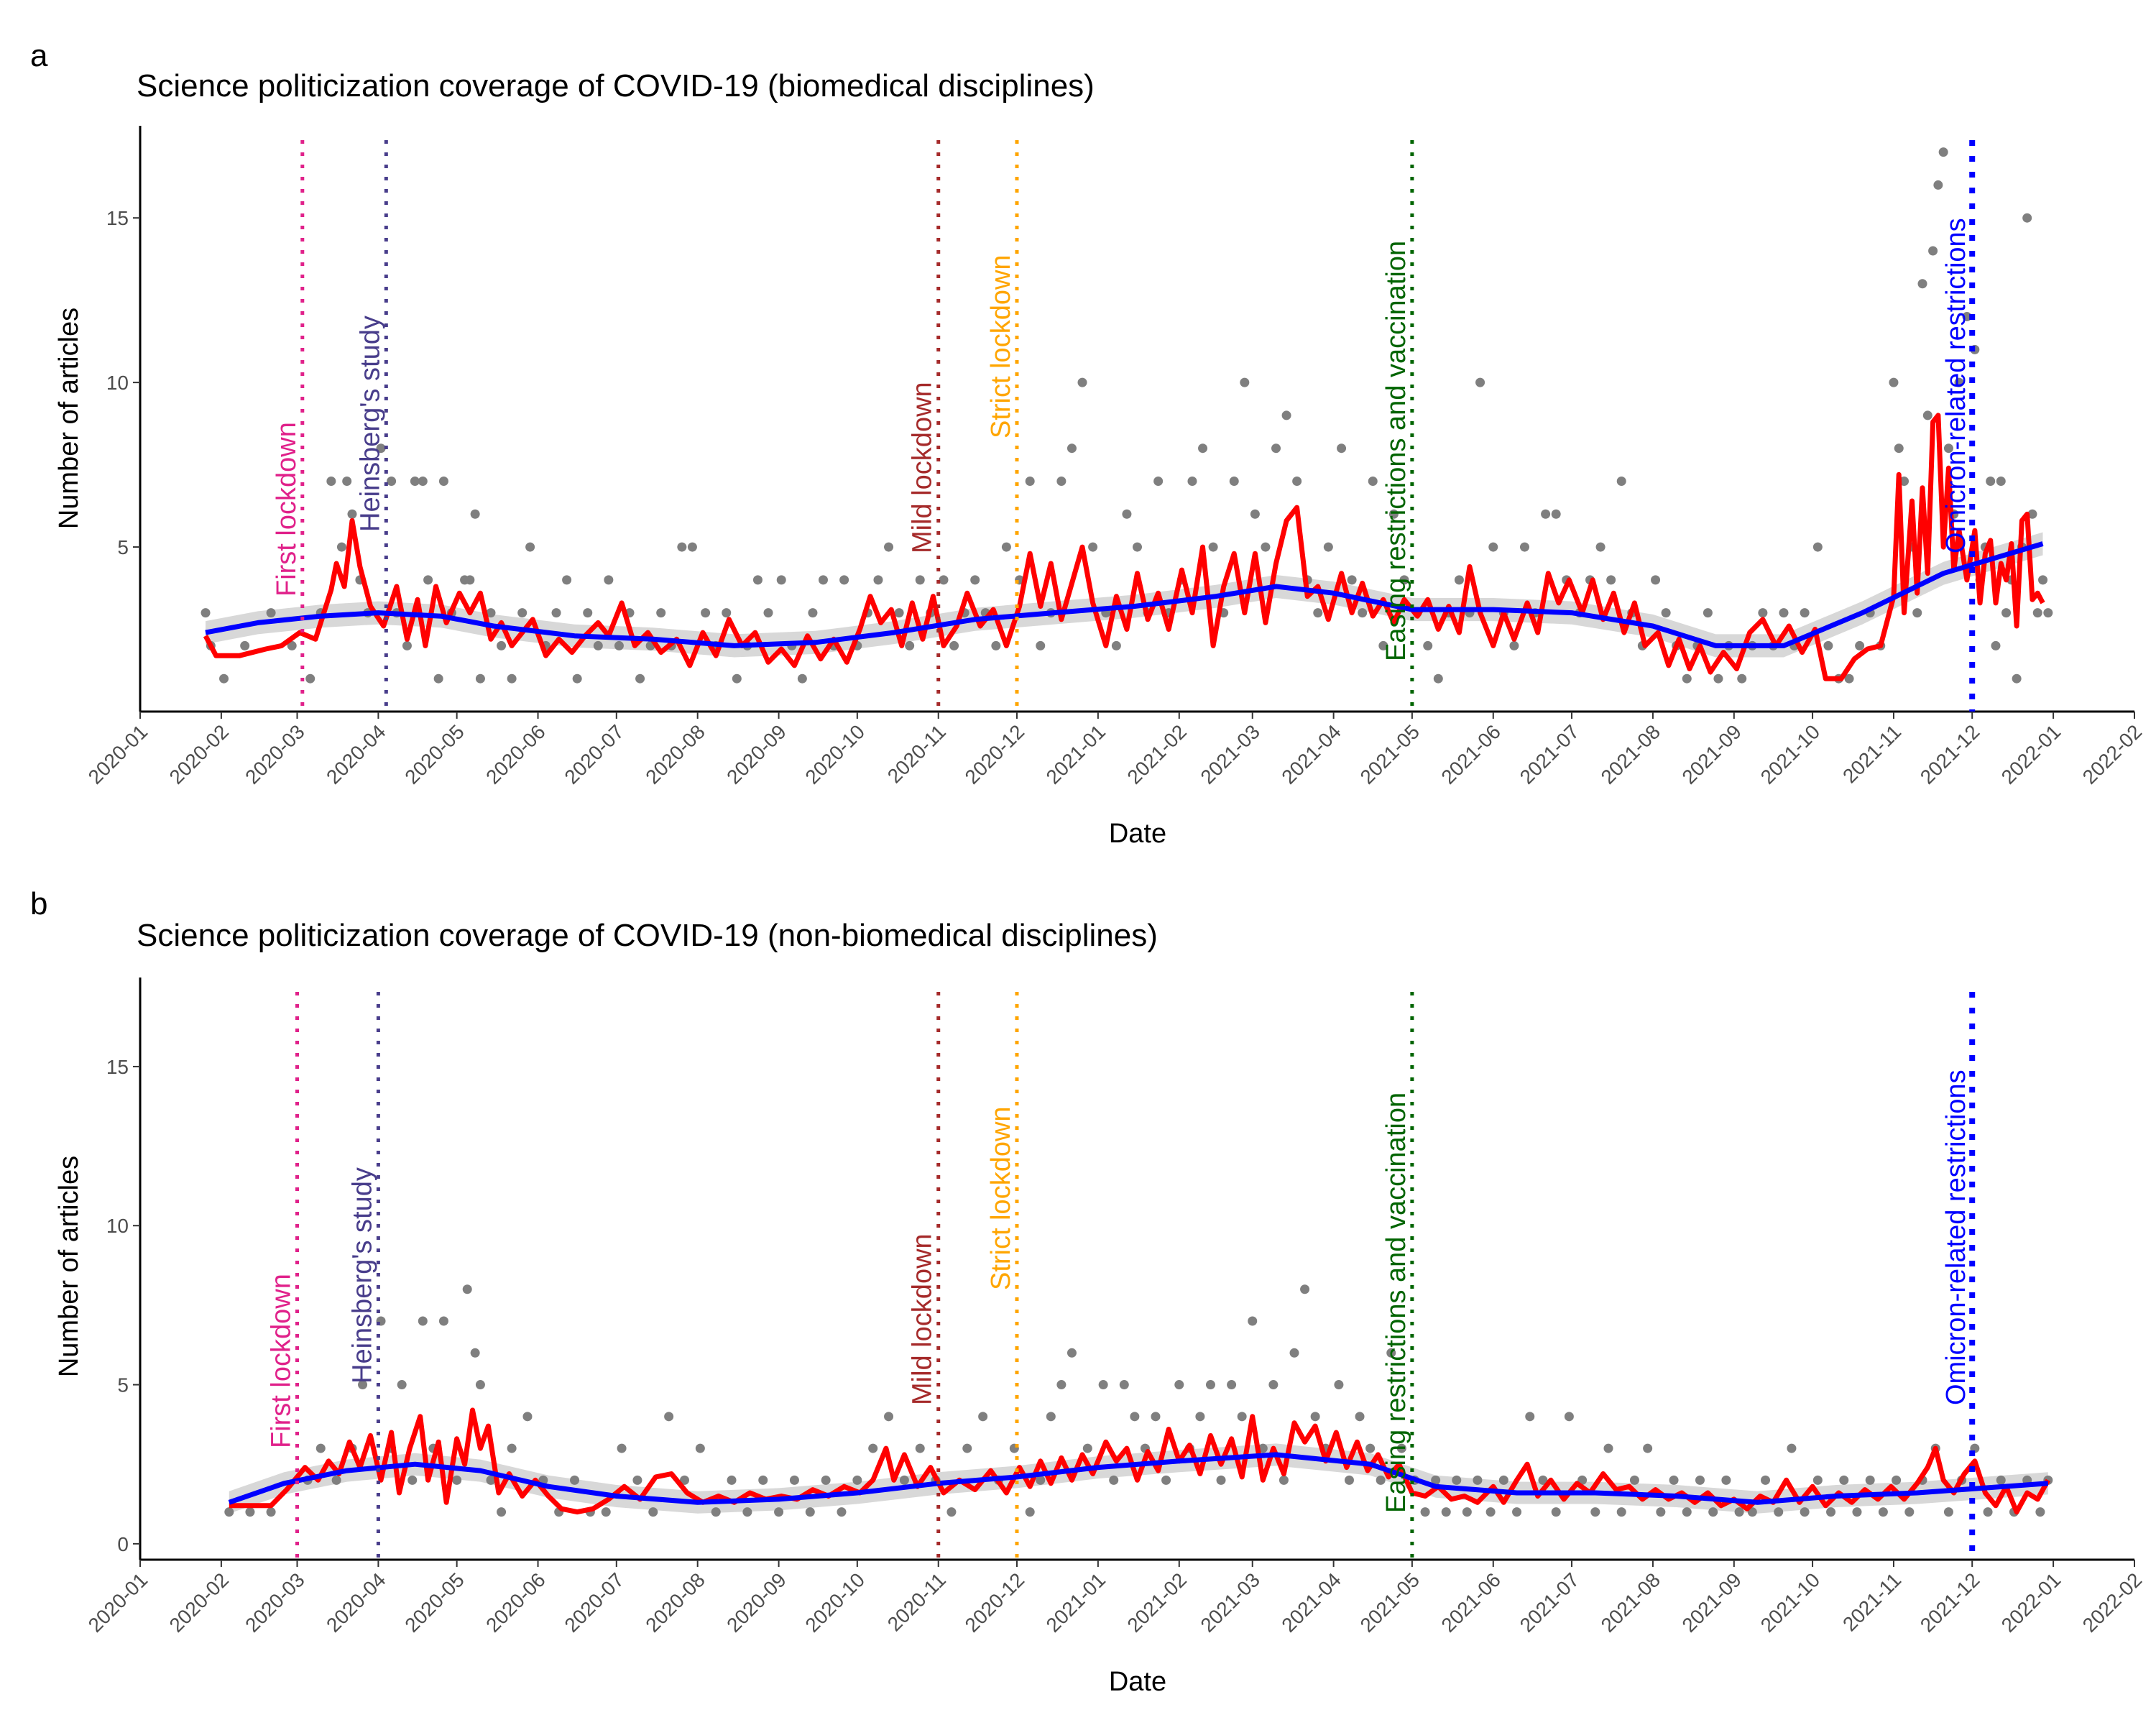 The image size is (2156, 1725). Describe the element at coordinates (835, 754) in the screenshot. I see `x-tick-label: 2020-10` at that location.